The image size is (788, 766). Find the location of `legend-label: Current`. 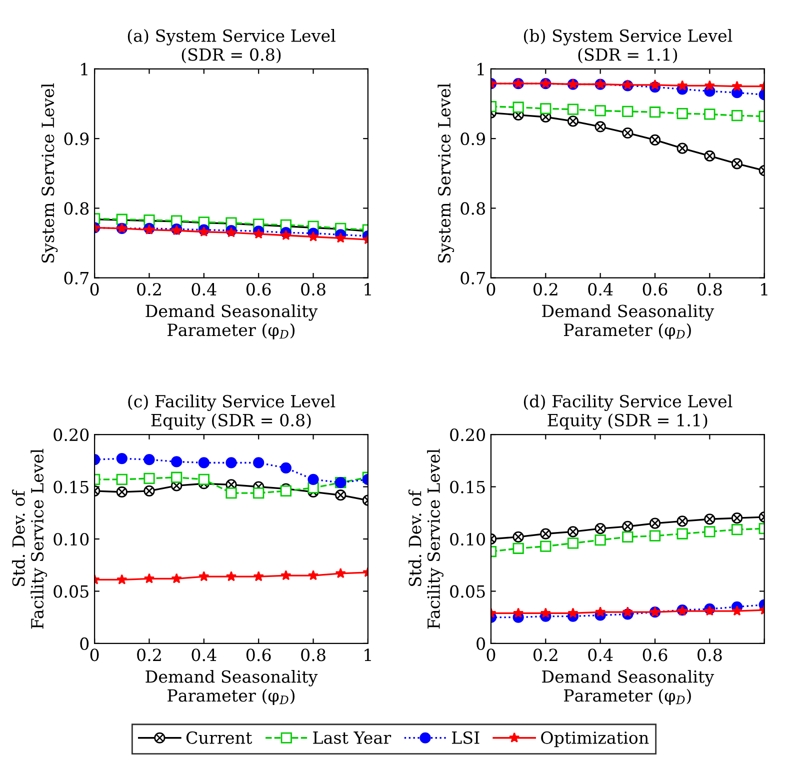

legend-label: Current is located at coordinates (219, 737).